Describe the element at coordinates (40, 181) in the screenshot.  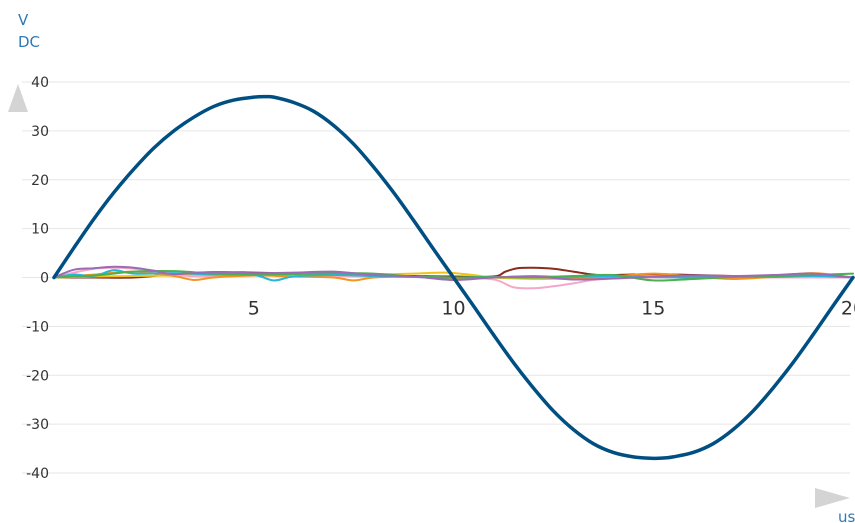
I see `y-tick-label: 20` at that location.